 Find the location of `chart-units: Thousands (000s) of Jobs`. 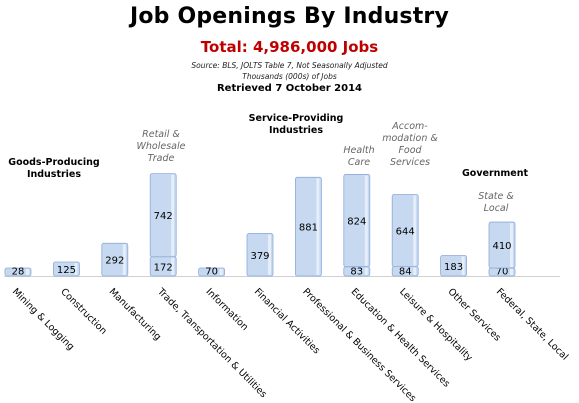

chart-units: Thousands (000s) of Jobs is located at coordinates (289, 76).